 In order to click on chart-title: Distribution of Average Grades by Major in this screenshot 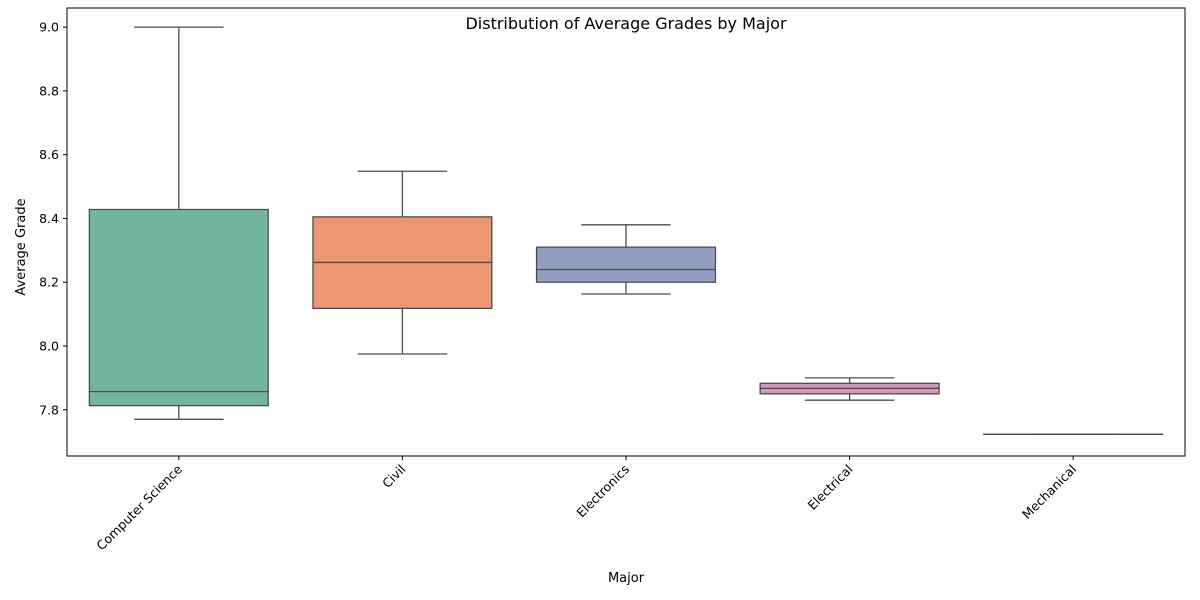, I will do `click(625, 23)`.